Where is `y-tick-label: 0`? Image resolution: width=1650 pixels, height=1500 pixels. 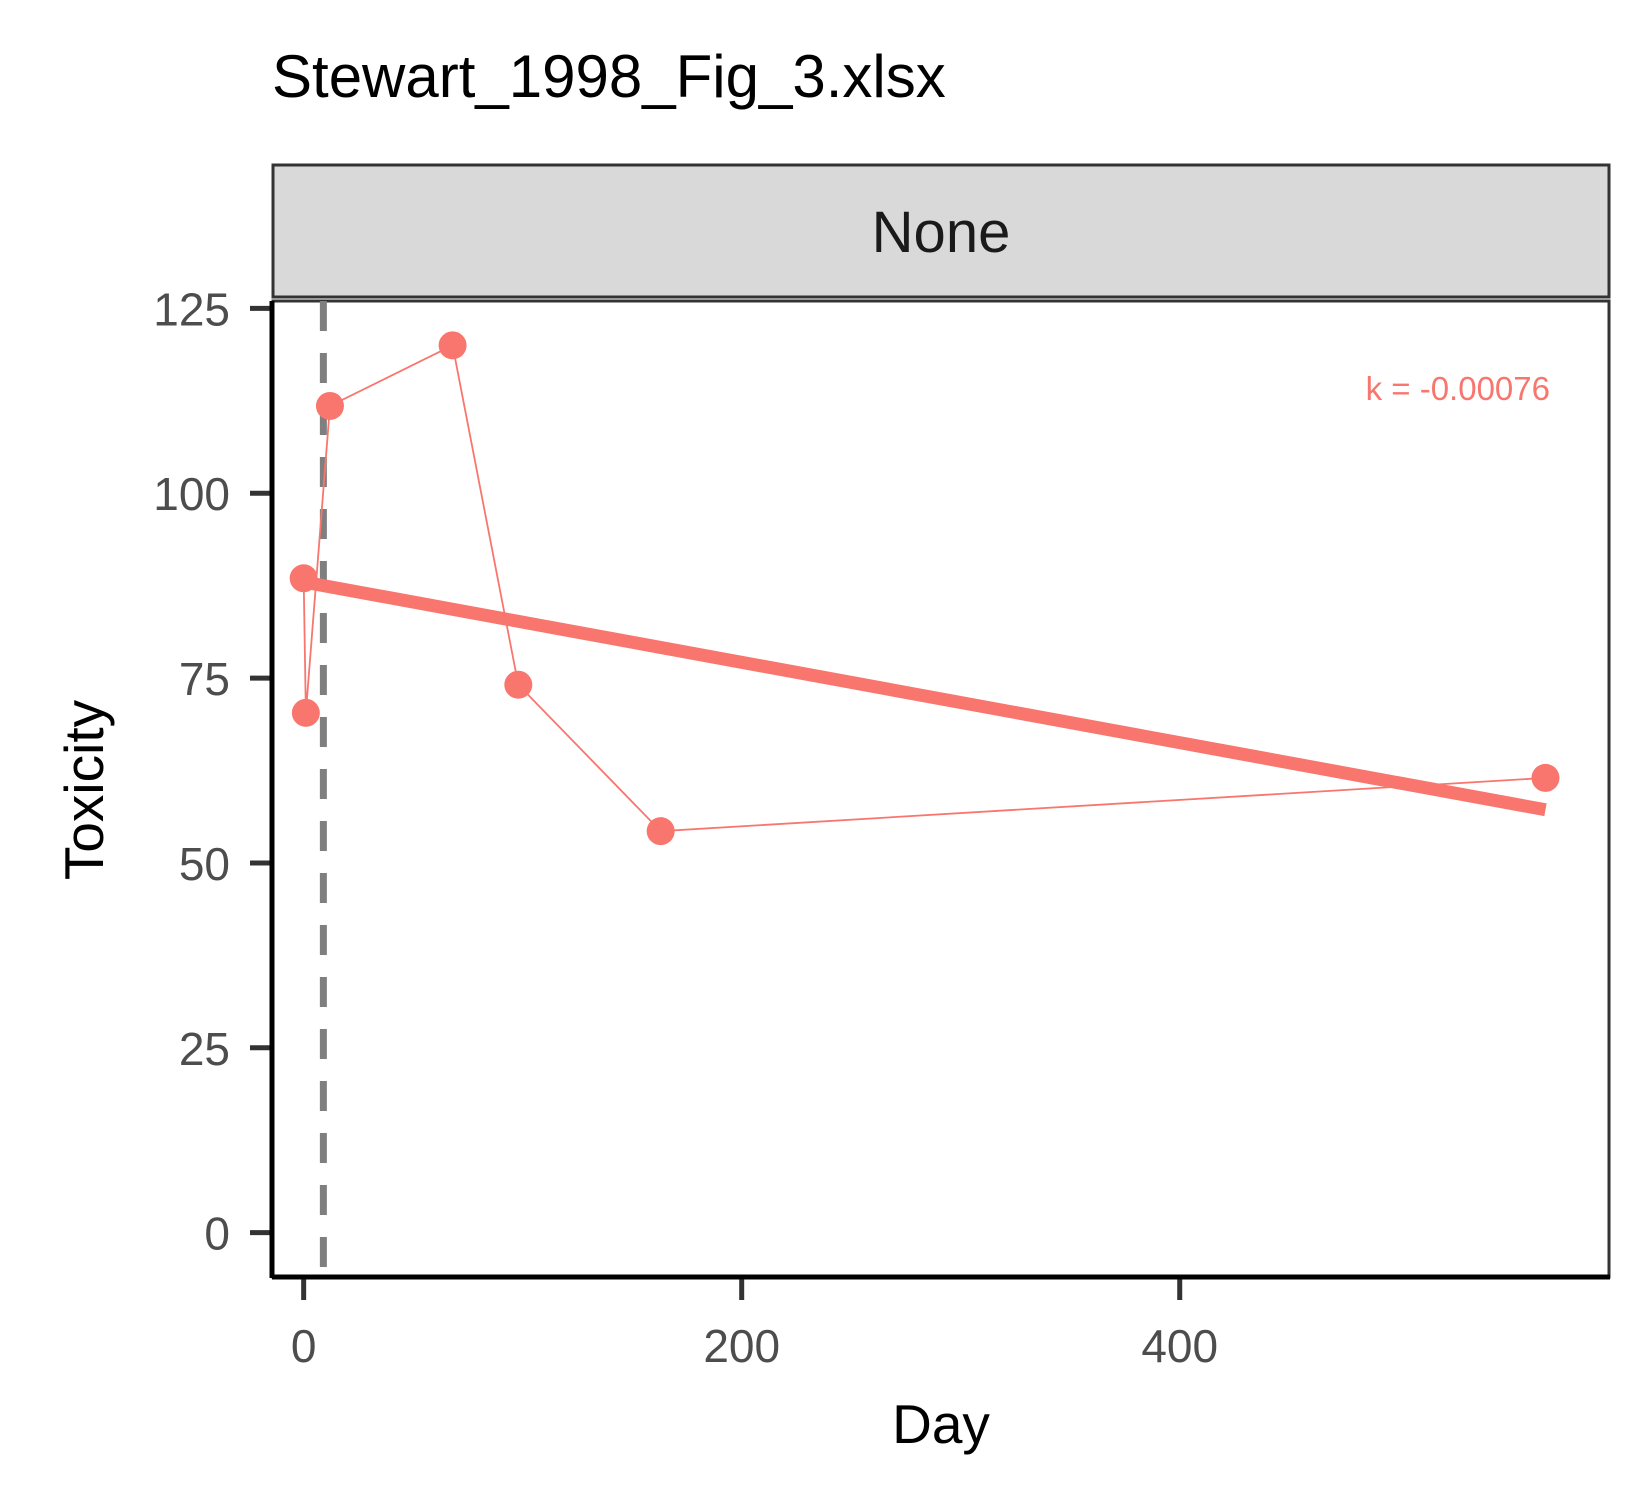 y-tick-label: 0 is located at coordinates (217, 1234).